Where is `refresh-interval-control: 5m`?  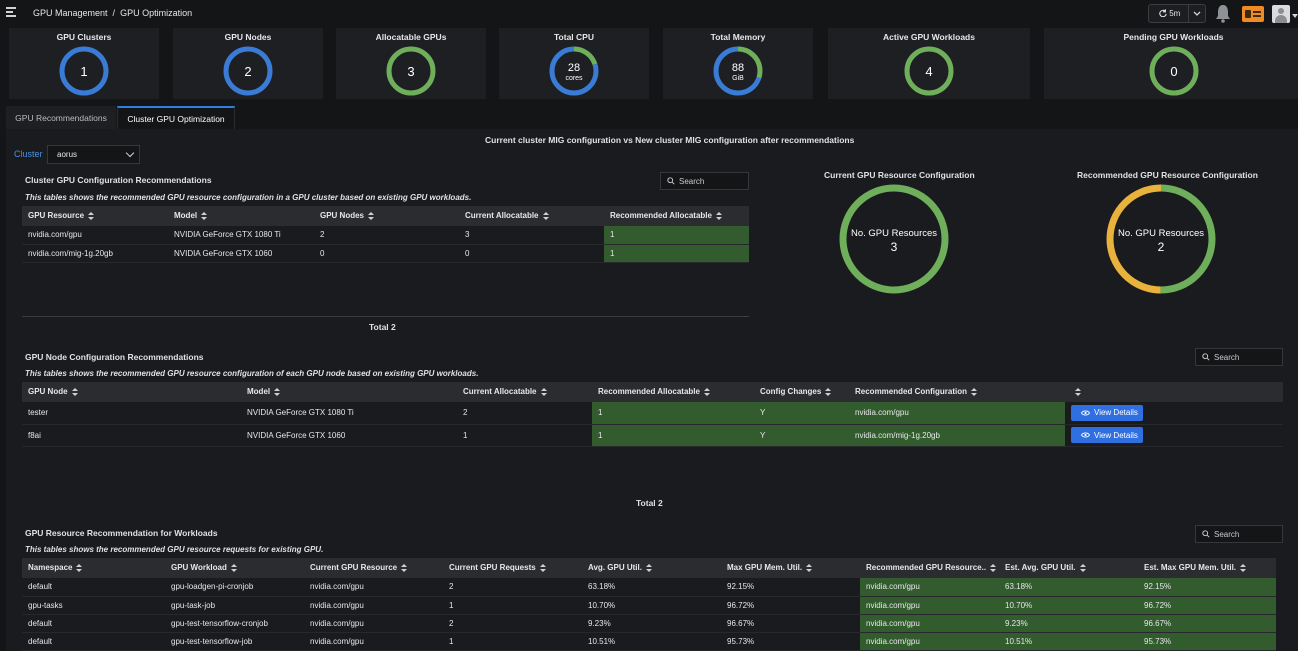
refresh-interval-control: 5m is located at coordinates (1177, 13).